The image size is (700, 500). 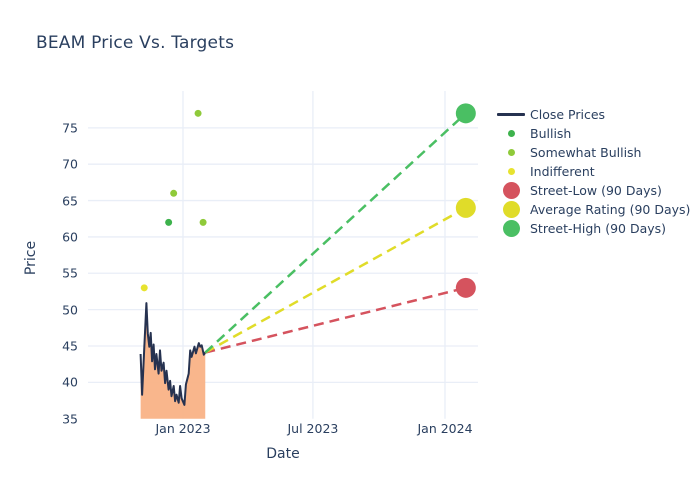 I want to click on legend-item-street-high-90-days: Street-High (90 Days), so click(x=591, y=228).